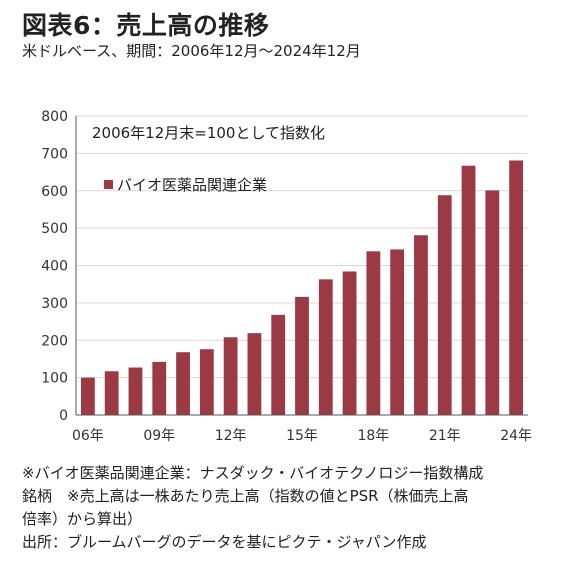 The image size is (561, 570). I want to click on y-tick-label: 0, so click(63, 416).